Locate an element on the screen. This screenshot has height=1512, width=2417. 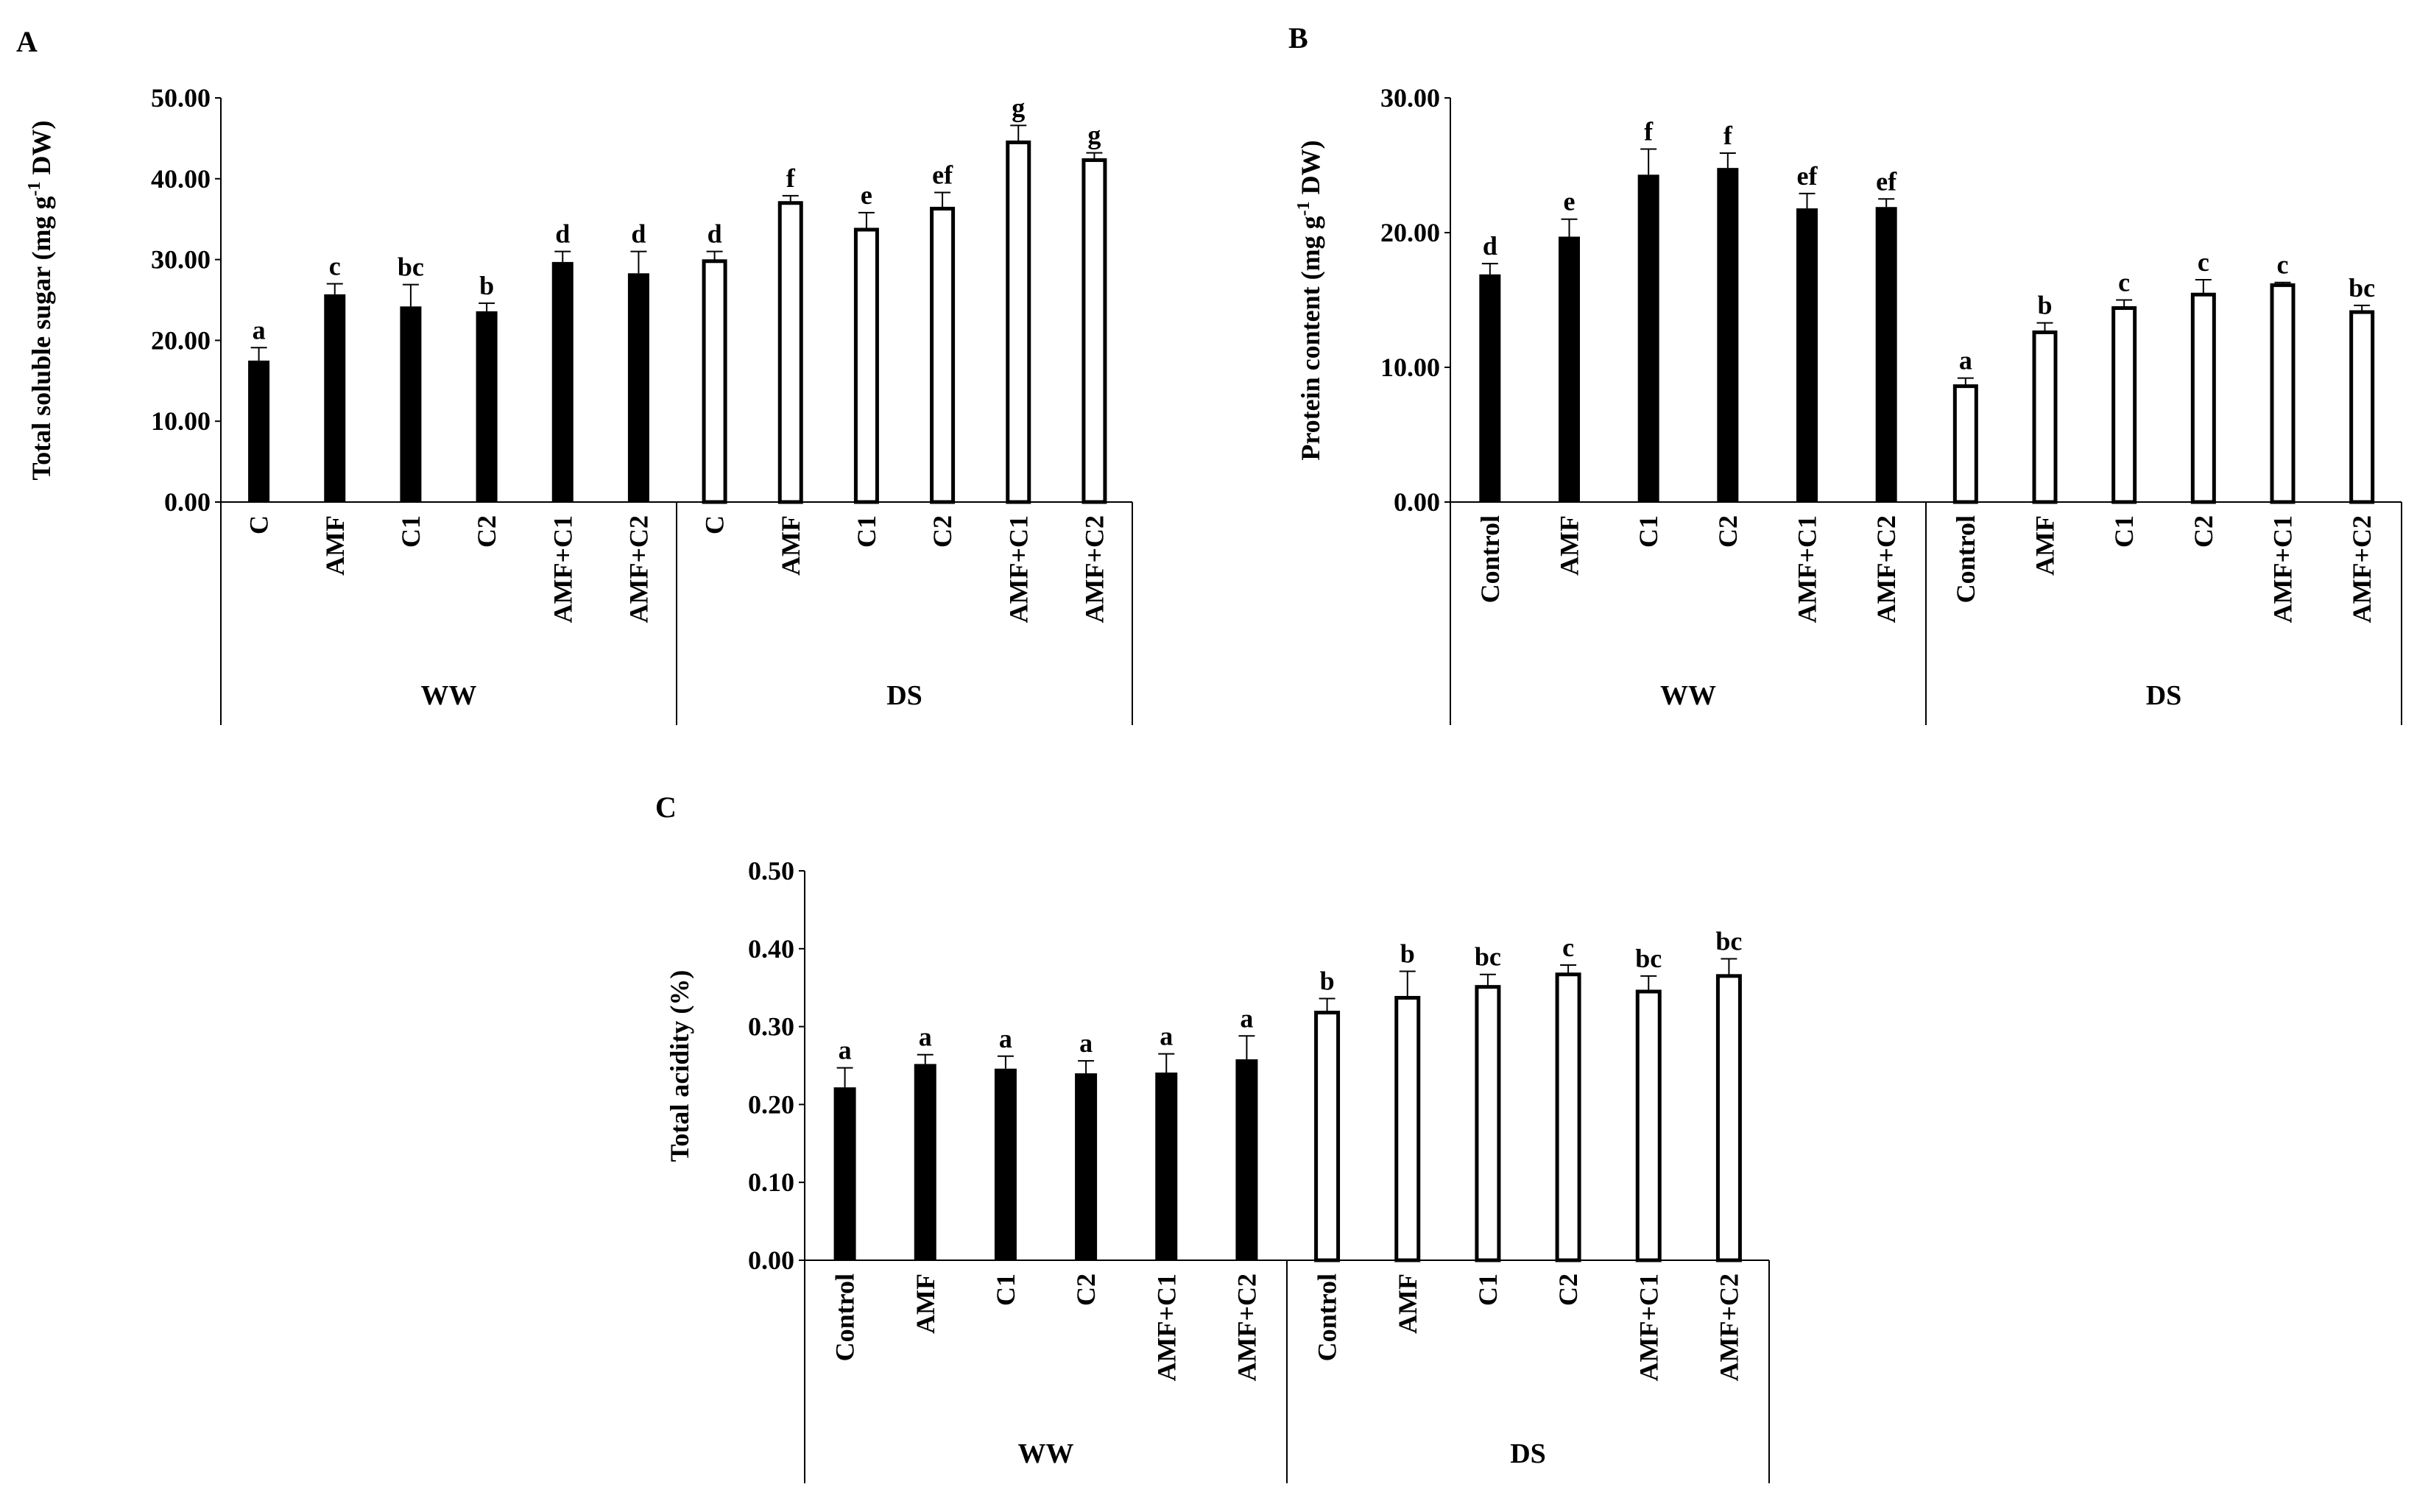
y-axis-label: Total acidity (%) is located at coordinates (679, 1066).